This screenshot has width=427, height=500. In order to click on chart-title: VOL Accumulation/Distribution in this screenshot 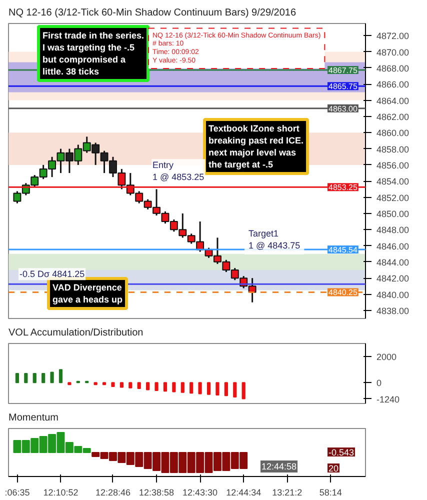, I will do `click(76, 333)`.